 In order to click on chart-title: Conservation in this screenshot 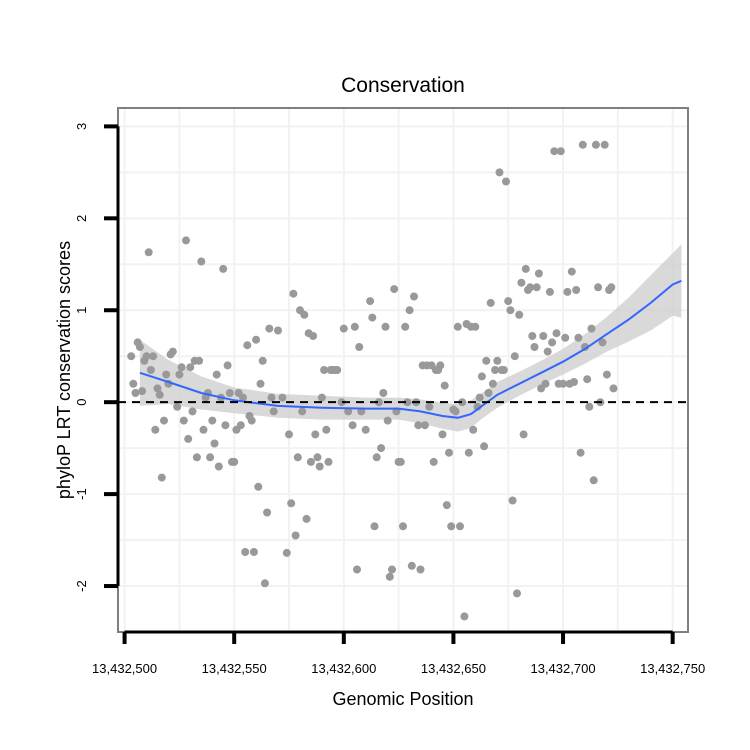, I will do `click(403, 85)`.